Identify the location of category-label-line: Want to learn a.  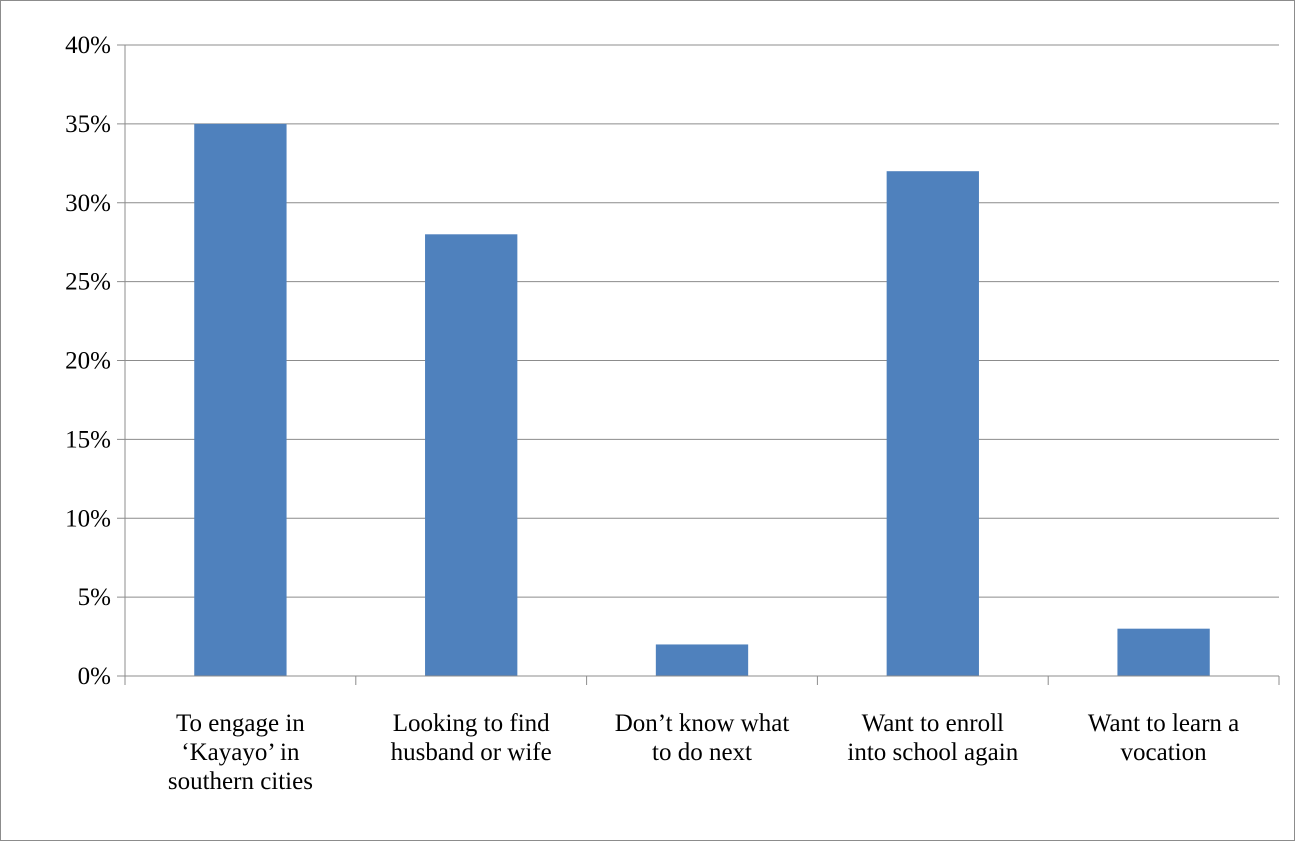
(1163, 723).